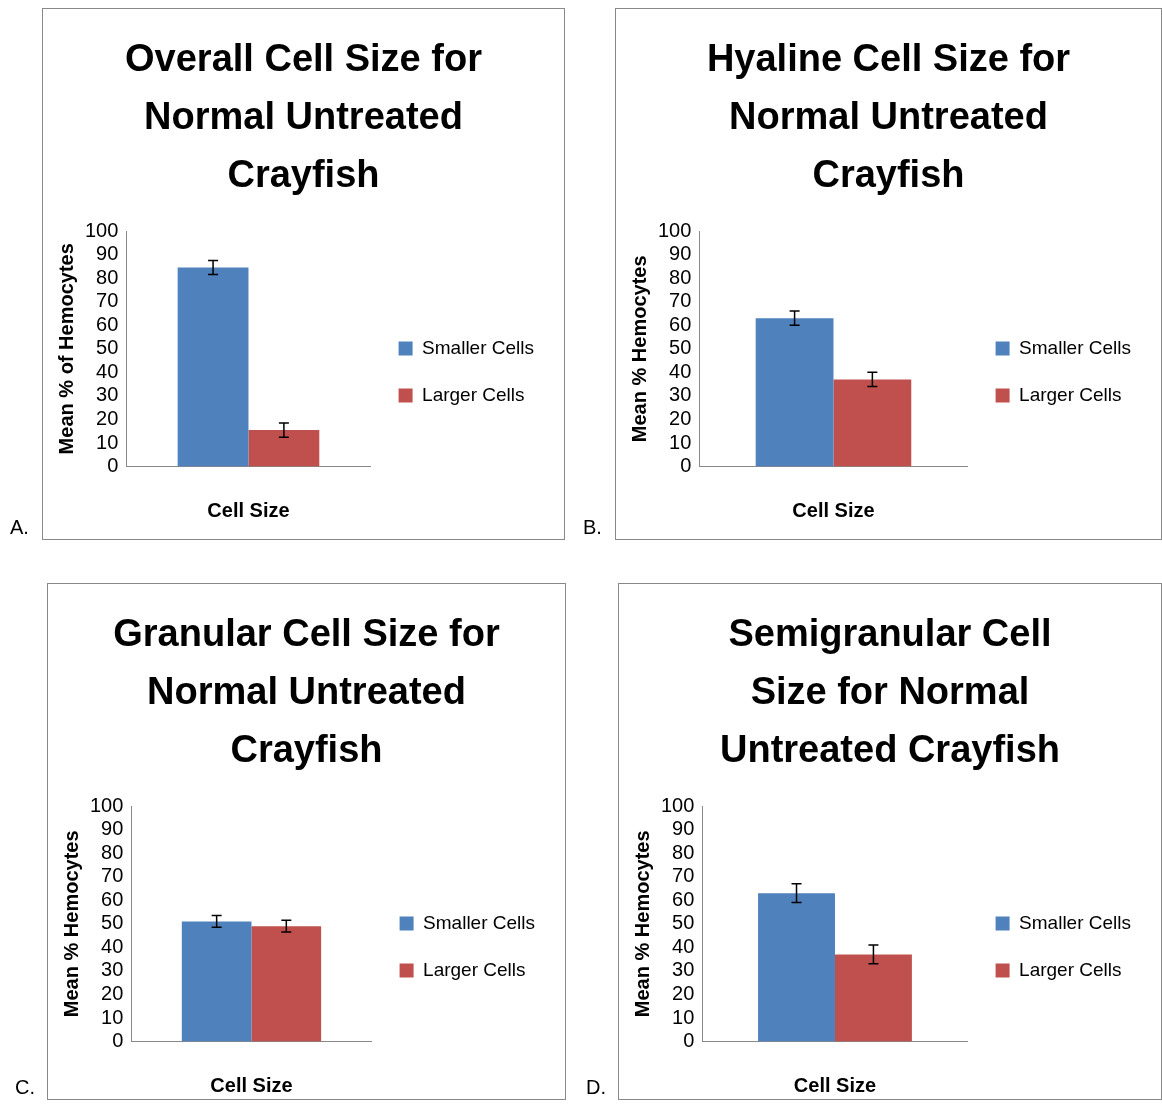 The height and width of the screenshot is (1104, 1162). I want to click on chart-title: Granular Cell Size for Normal Untreated Crayfish, so click(306, 691).